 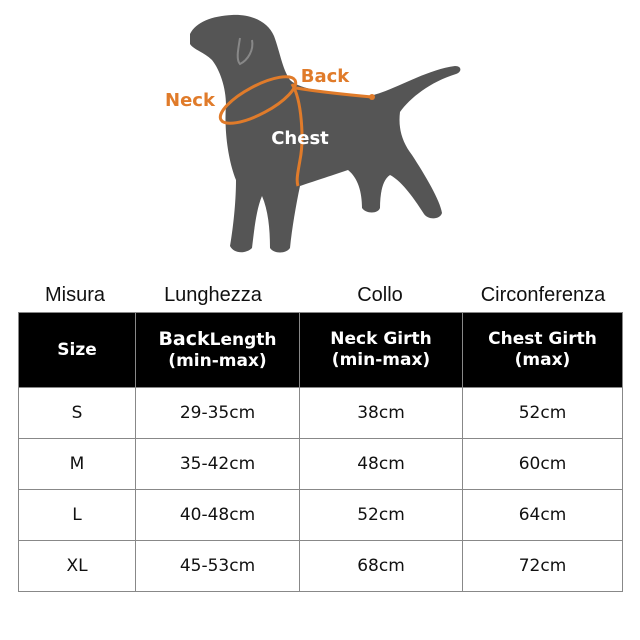 What do you see at coordinates (77, 464) in the screenshot?
I see `table-cell: M` at bounding box center [77, 464].